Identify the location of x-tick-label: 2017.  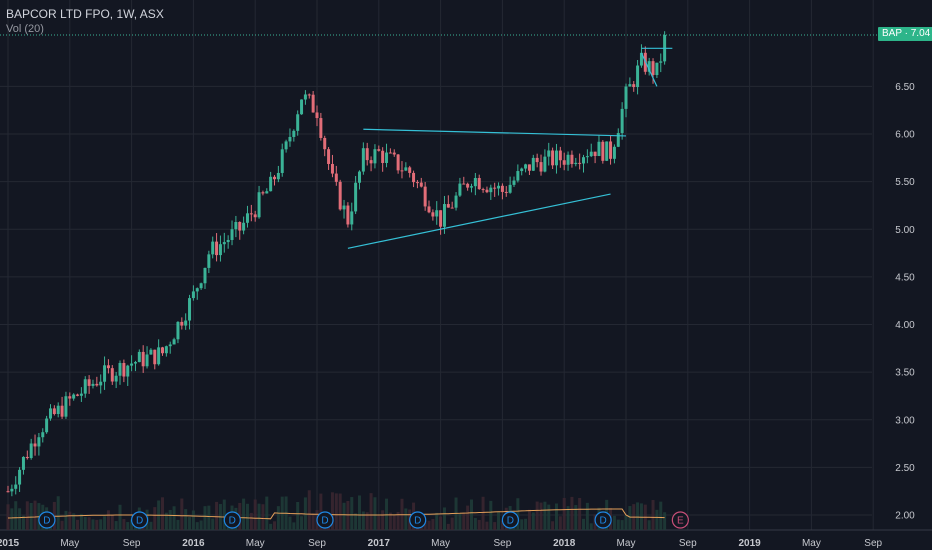
(379, 543).